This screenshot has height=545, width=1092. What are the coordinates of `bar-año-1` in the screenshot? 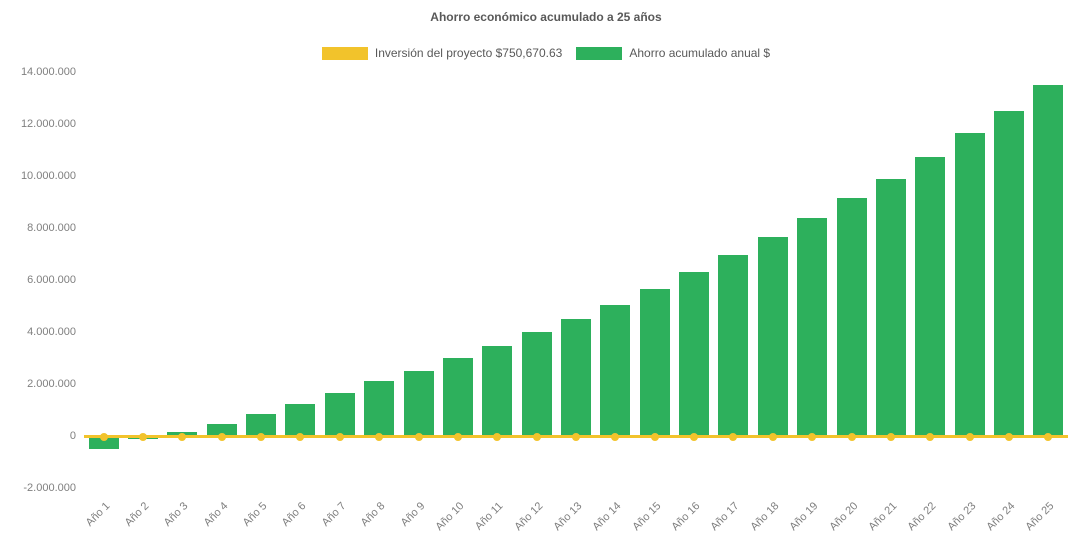 It's located at (103, 442).